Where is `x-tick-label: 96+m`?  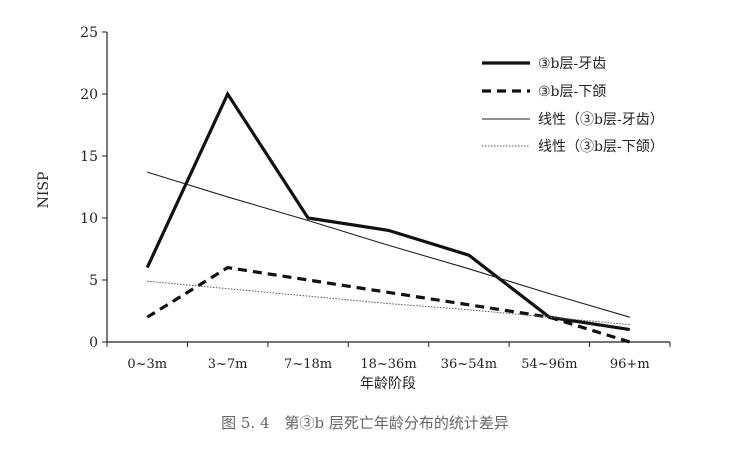
x-tick-label: 96+m is located at coordinates (630, 364).